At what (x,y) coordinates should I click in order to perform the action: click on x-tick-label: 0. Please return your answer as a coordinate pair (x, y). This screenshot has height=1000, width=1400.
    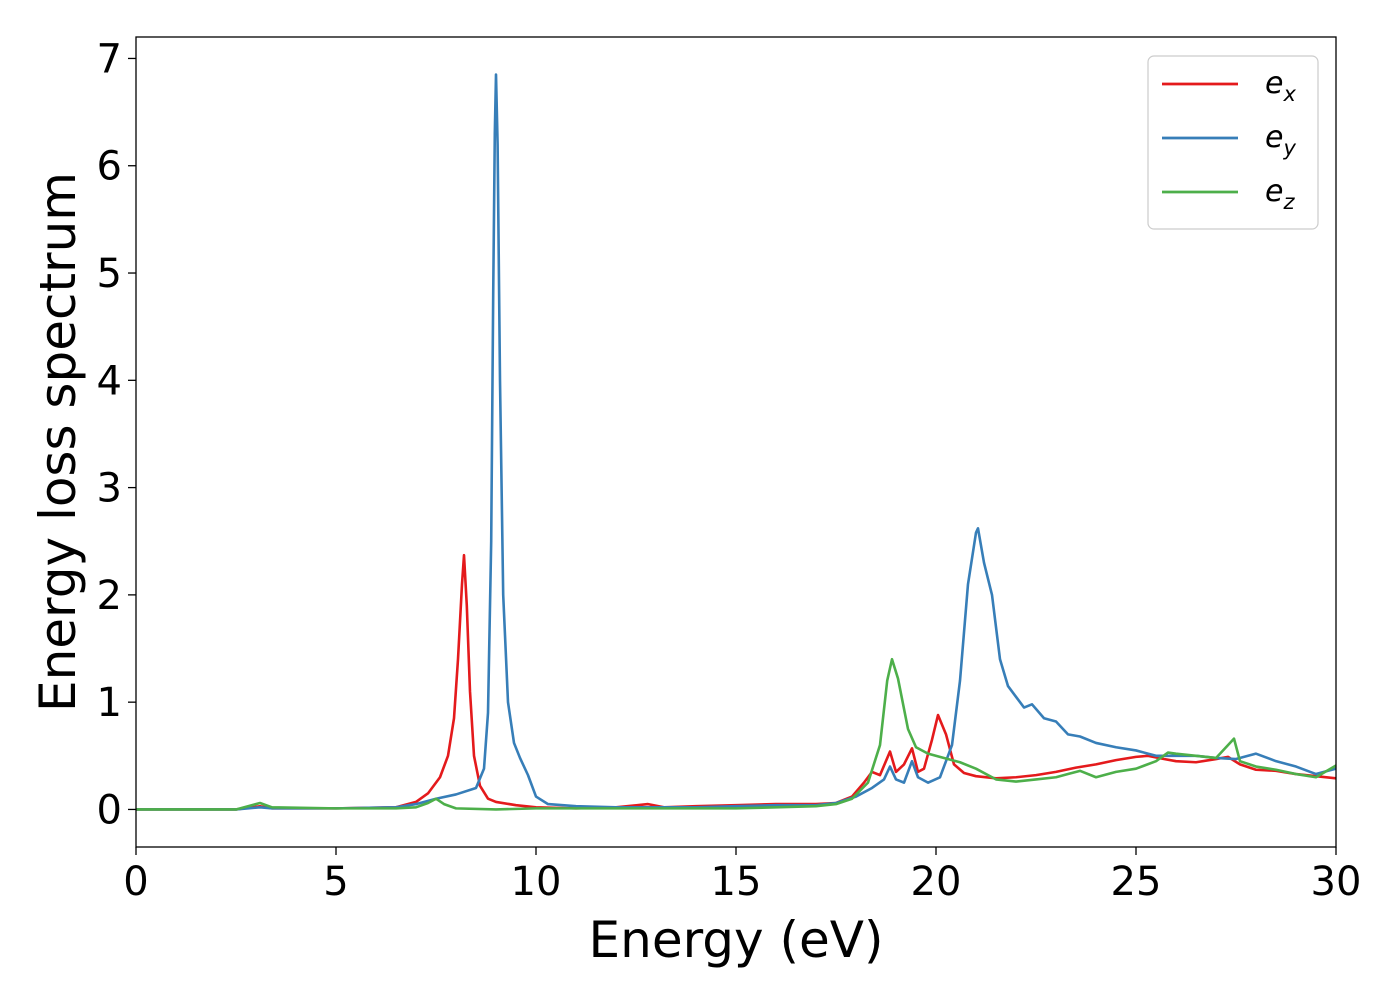
    Looking at the image, I should click on (135, 882).